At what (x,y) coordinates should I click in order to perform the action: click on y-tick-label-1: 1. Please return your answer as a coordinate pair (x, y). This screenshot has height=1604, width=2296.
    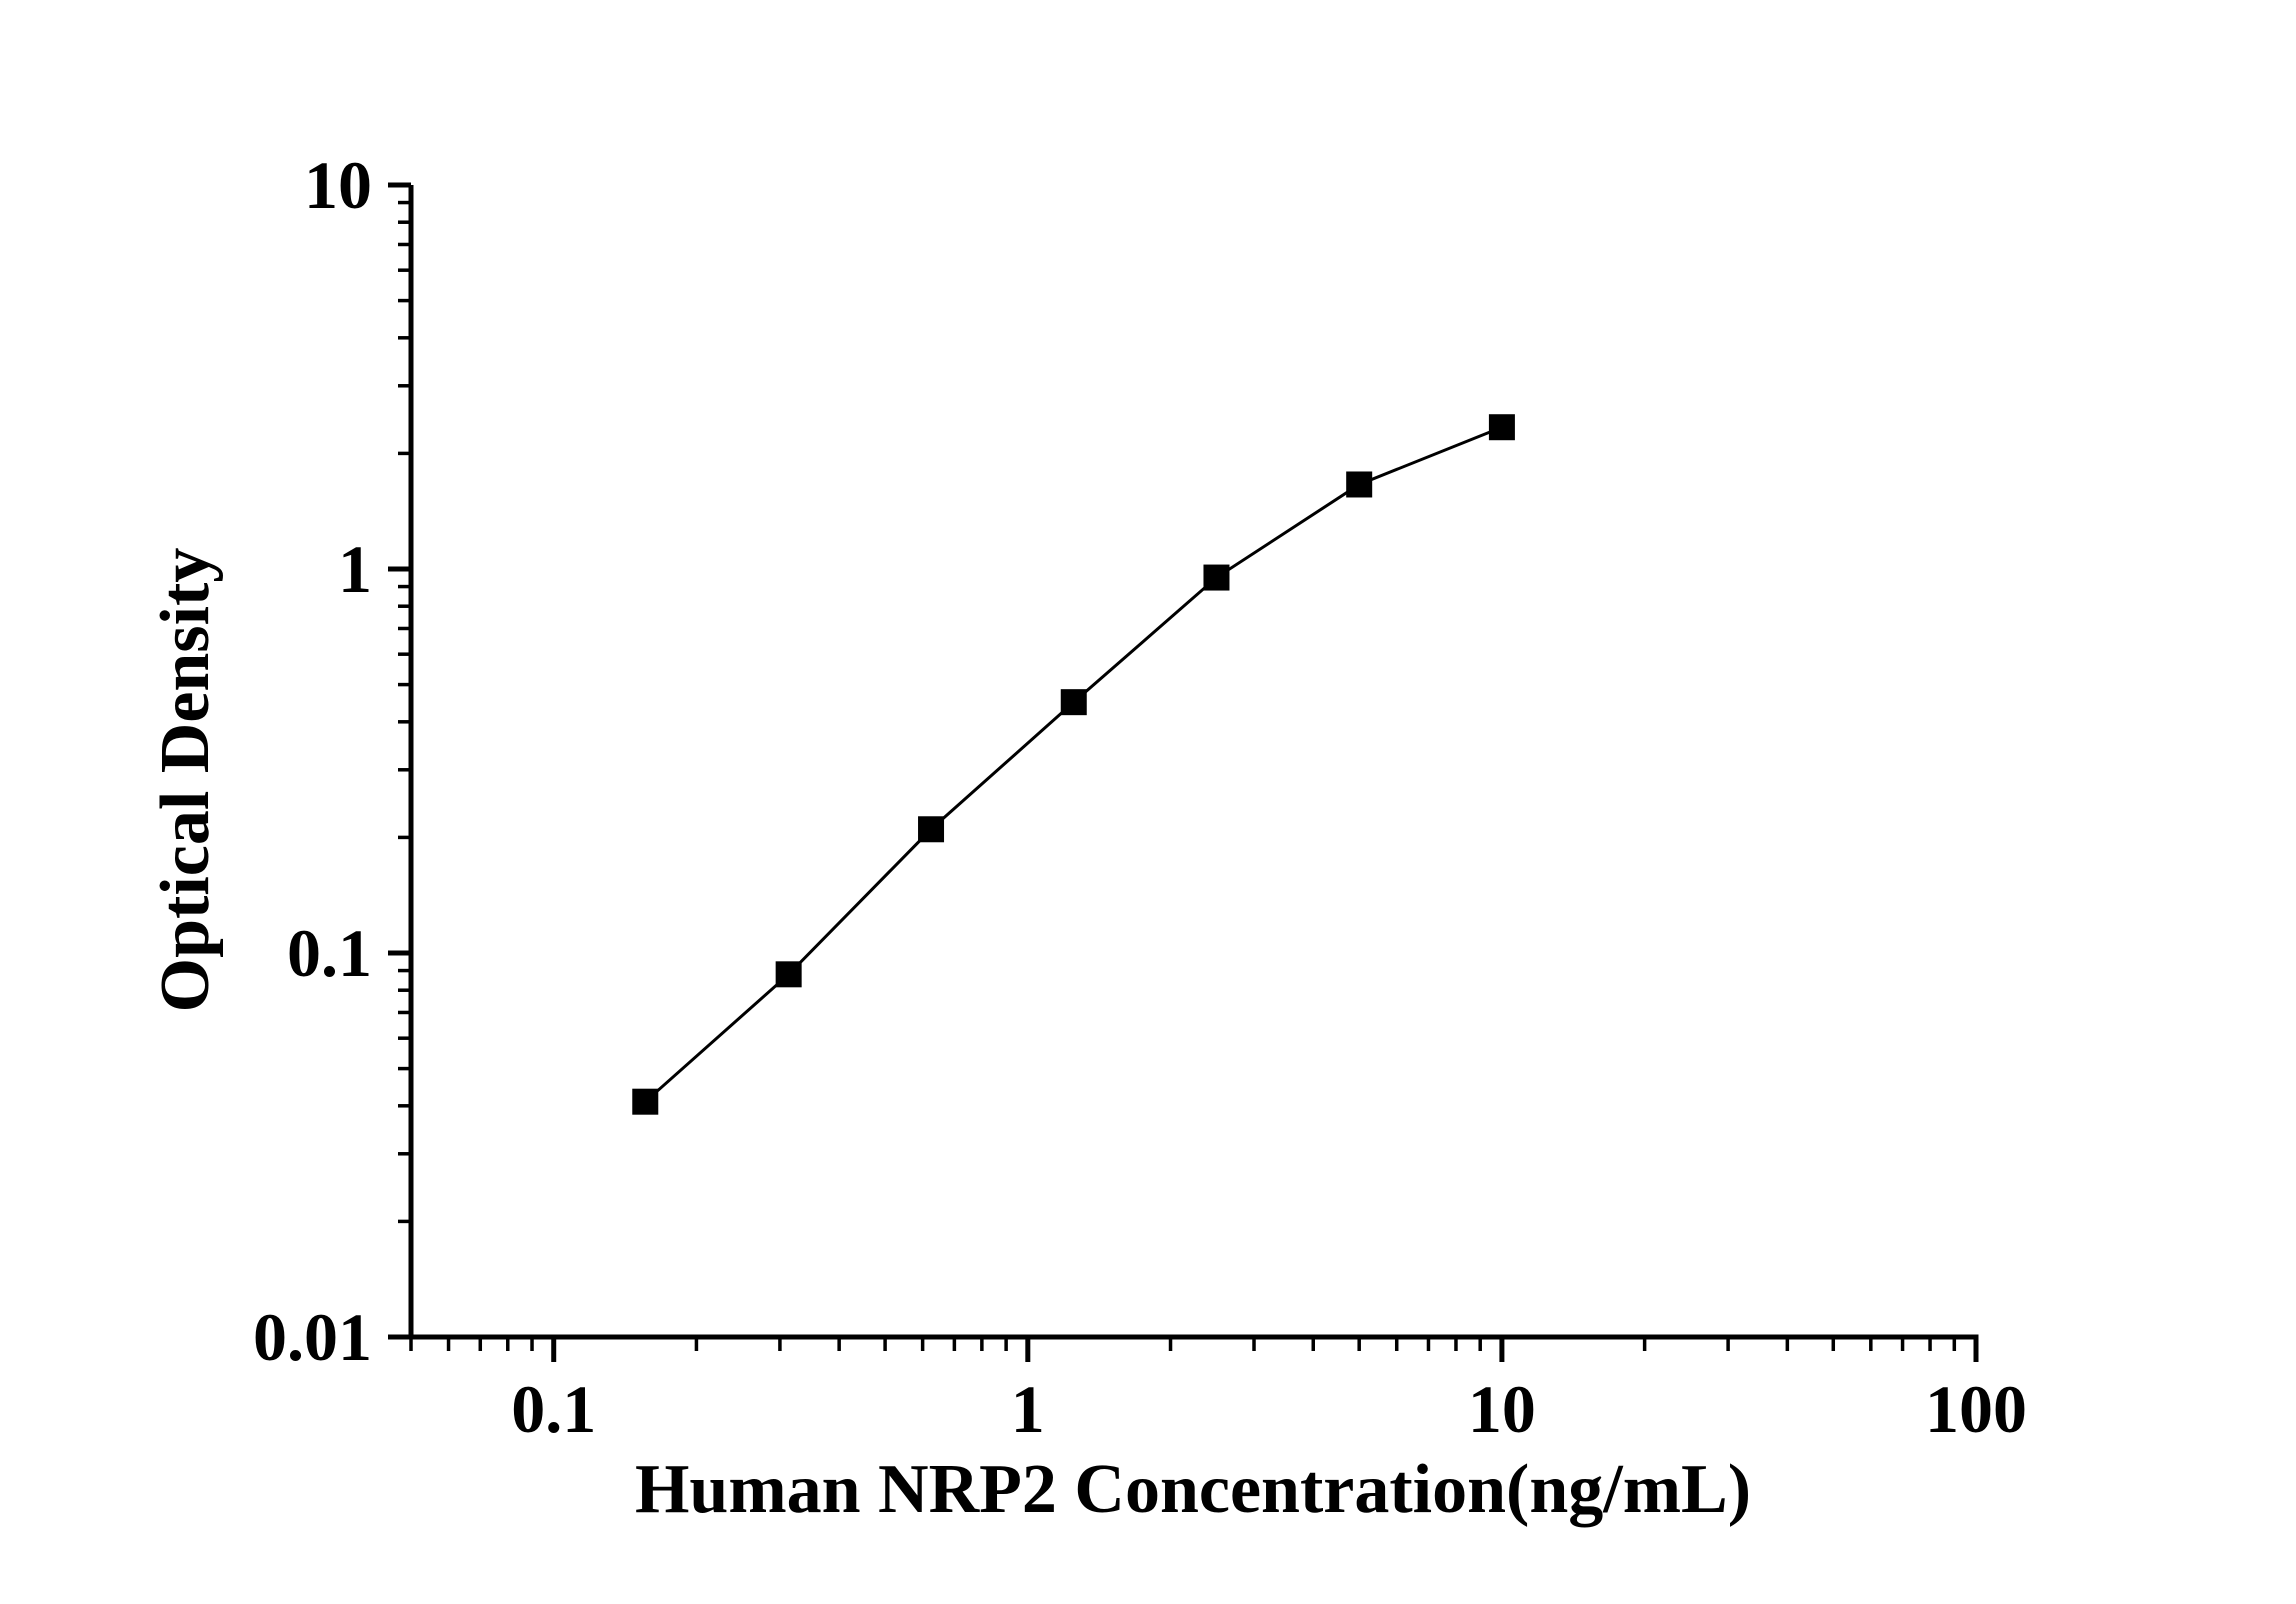
    Looking at the image, I should click on (355, 569).